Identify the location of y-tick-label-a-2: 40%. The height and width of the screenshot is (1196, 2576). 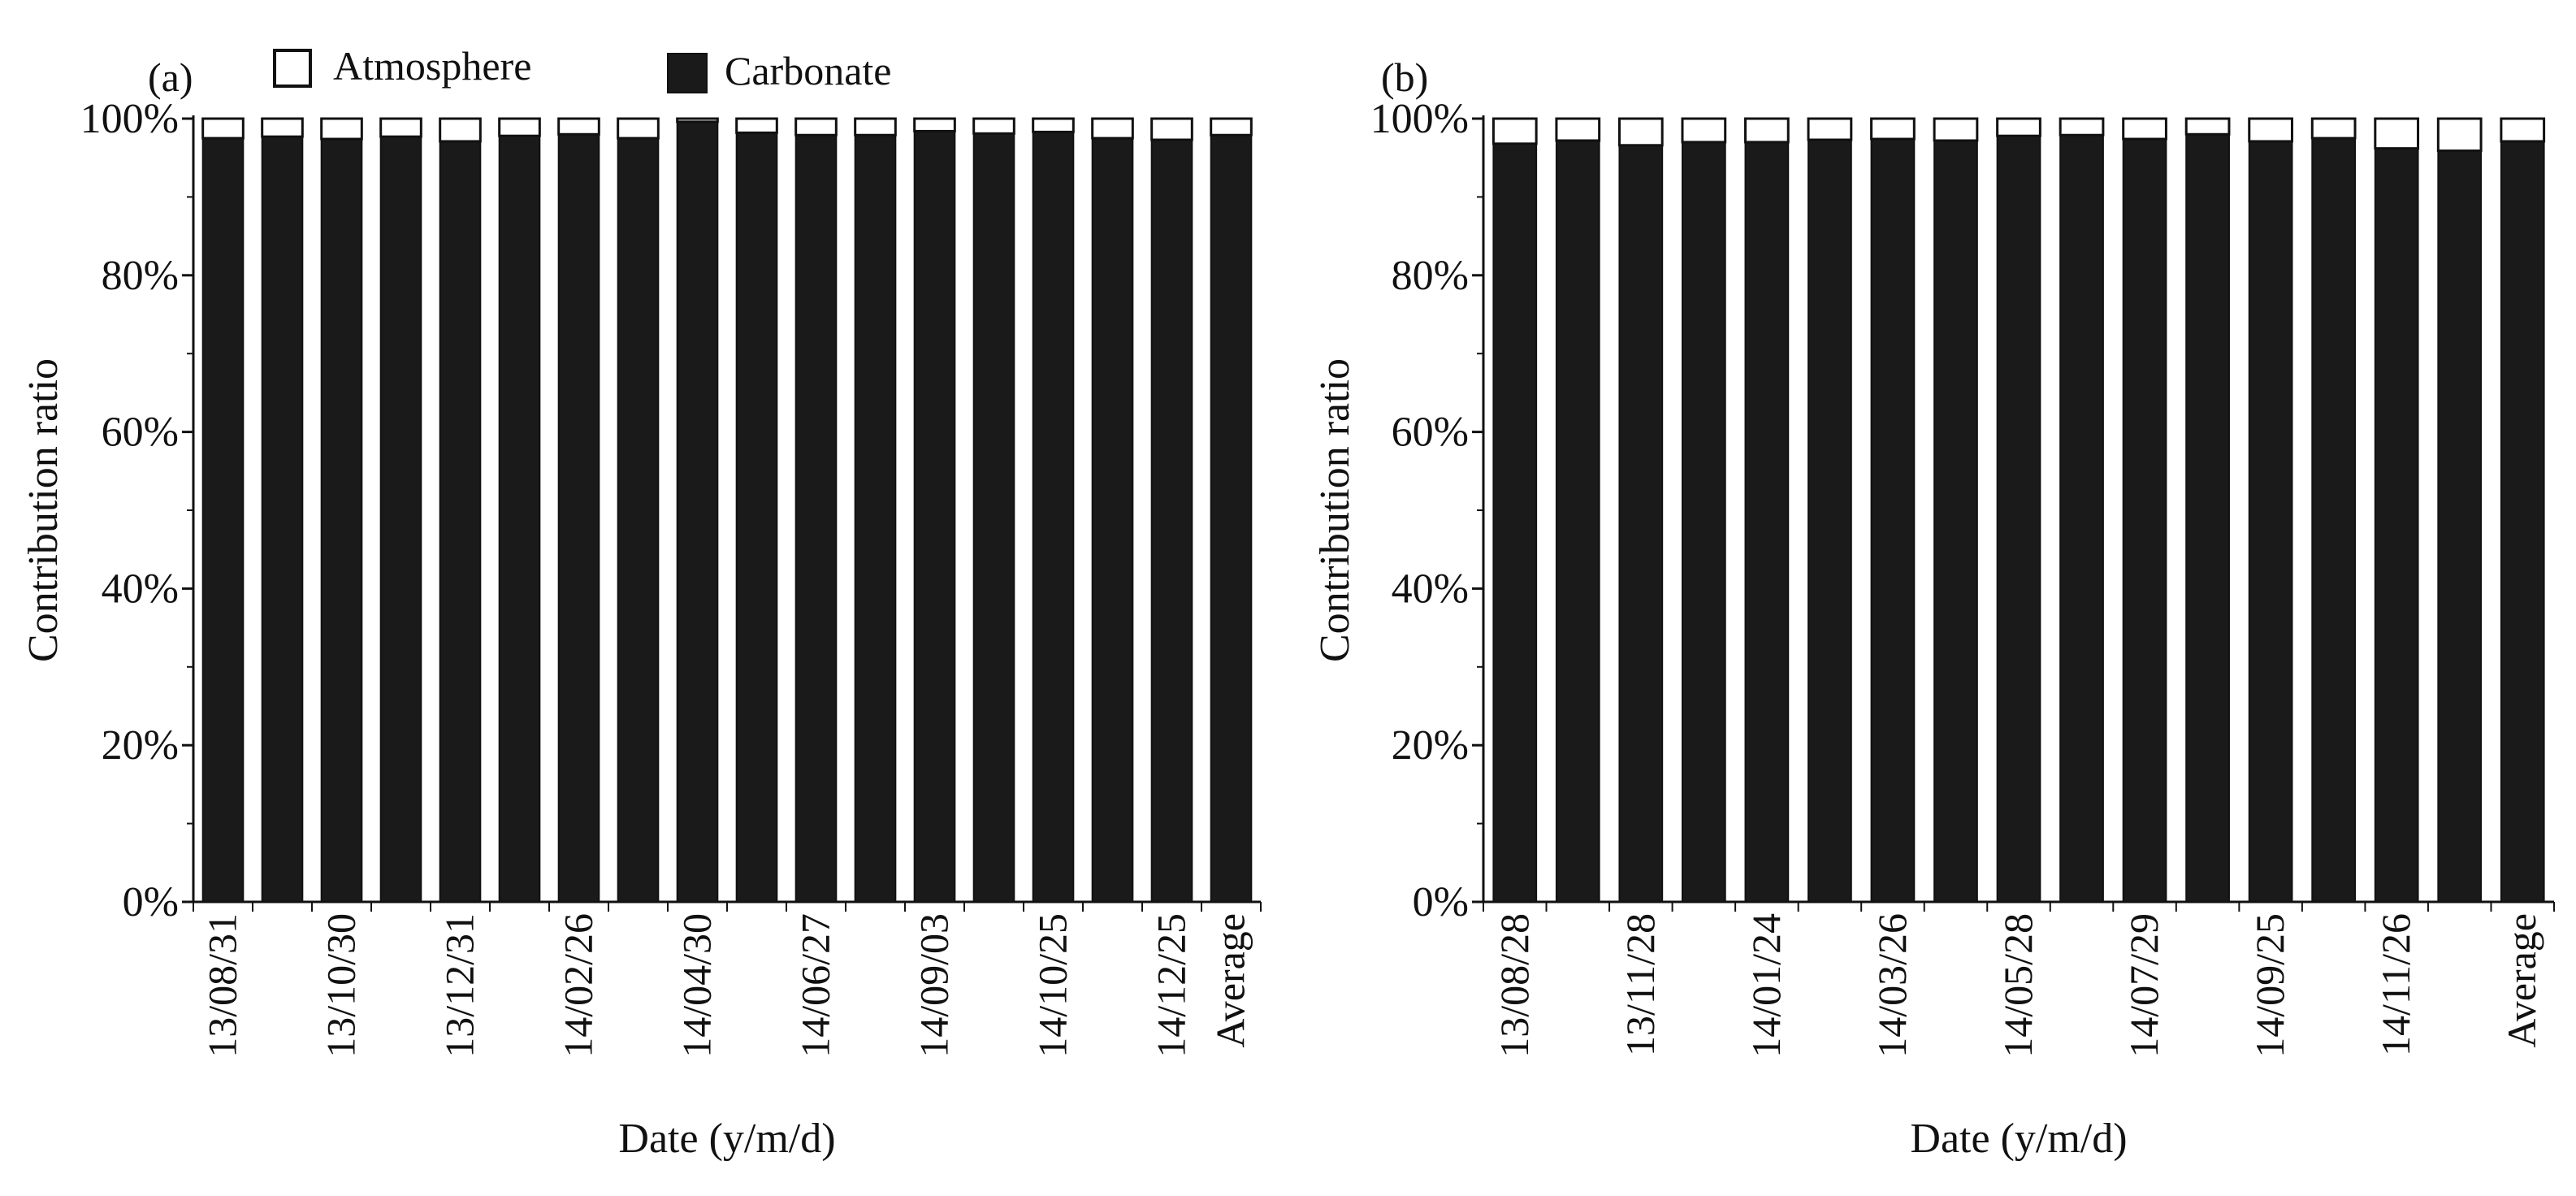
(140, 589).